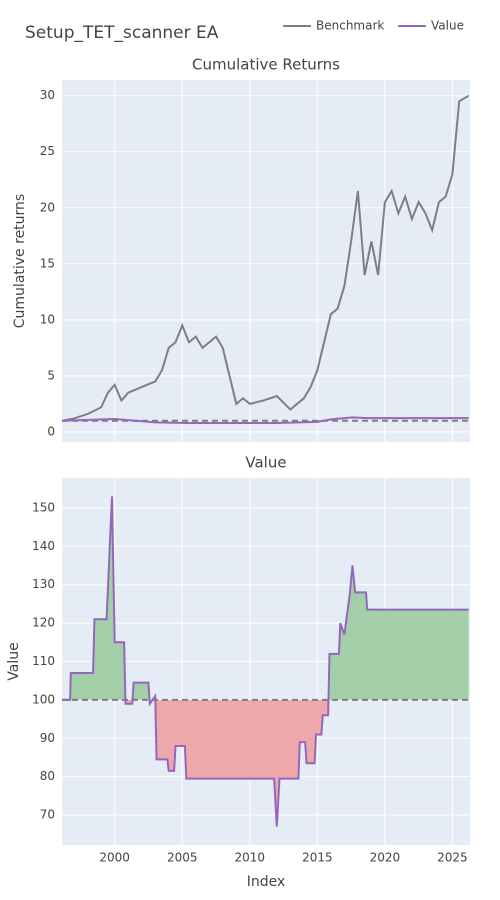 The height and width of the screenshot is (900, 500). I want to click on y-tick-label: 90, so click(47, 738).